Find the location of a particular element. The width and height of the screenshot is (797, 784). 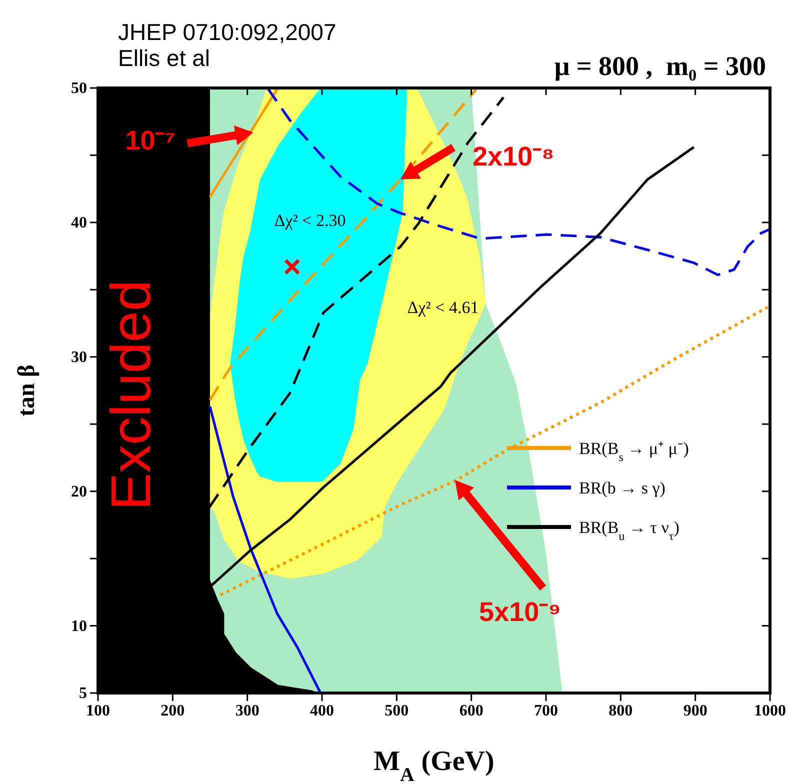

legend-label: BR(b → s γ) is located at coordinates (622, 488).